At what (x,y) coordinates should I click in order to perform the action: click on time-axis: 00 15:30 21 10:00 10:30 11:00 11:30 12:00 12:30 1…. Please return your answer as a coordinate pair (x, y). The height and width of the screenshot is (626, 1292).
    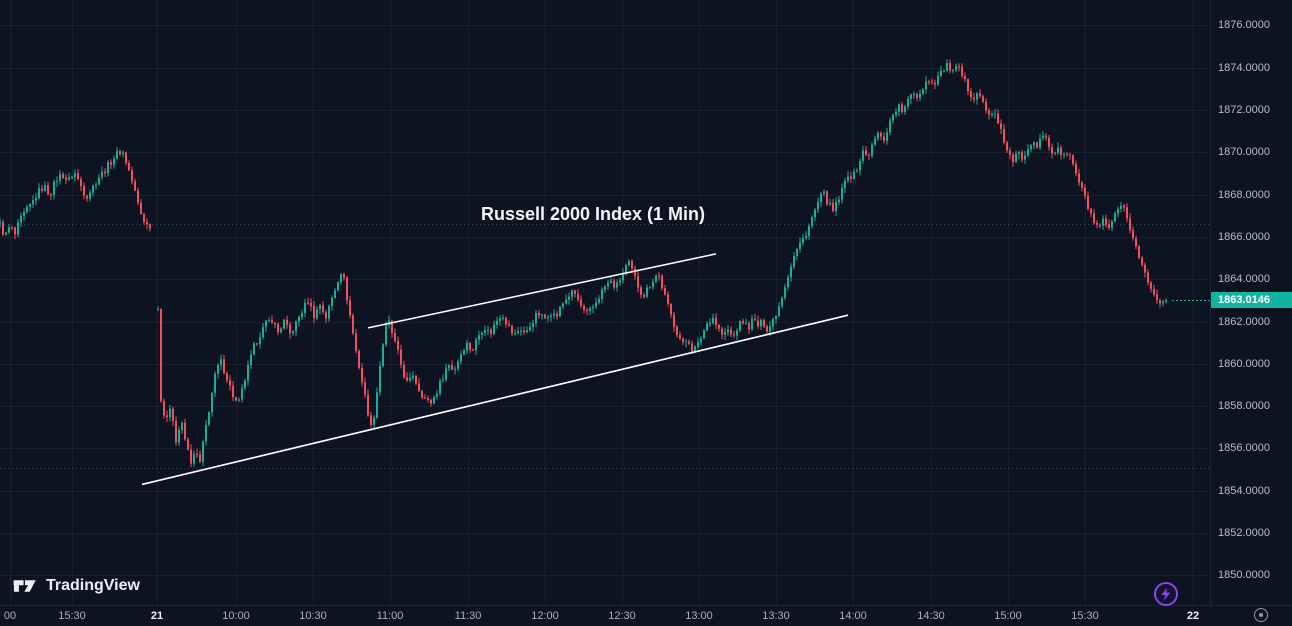
    Looking at the image, I should click on (646, 615).